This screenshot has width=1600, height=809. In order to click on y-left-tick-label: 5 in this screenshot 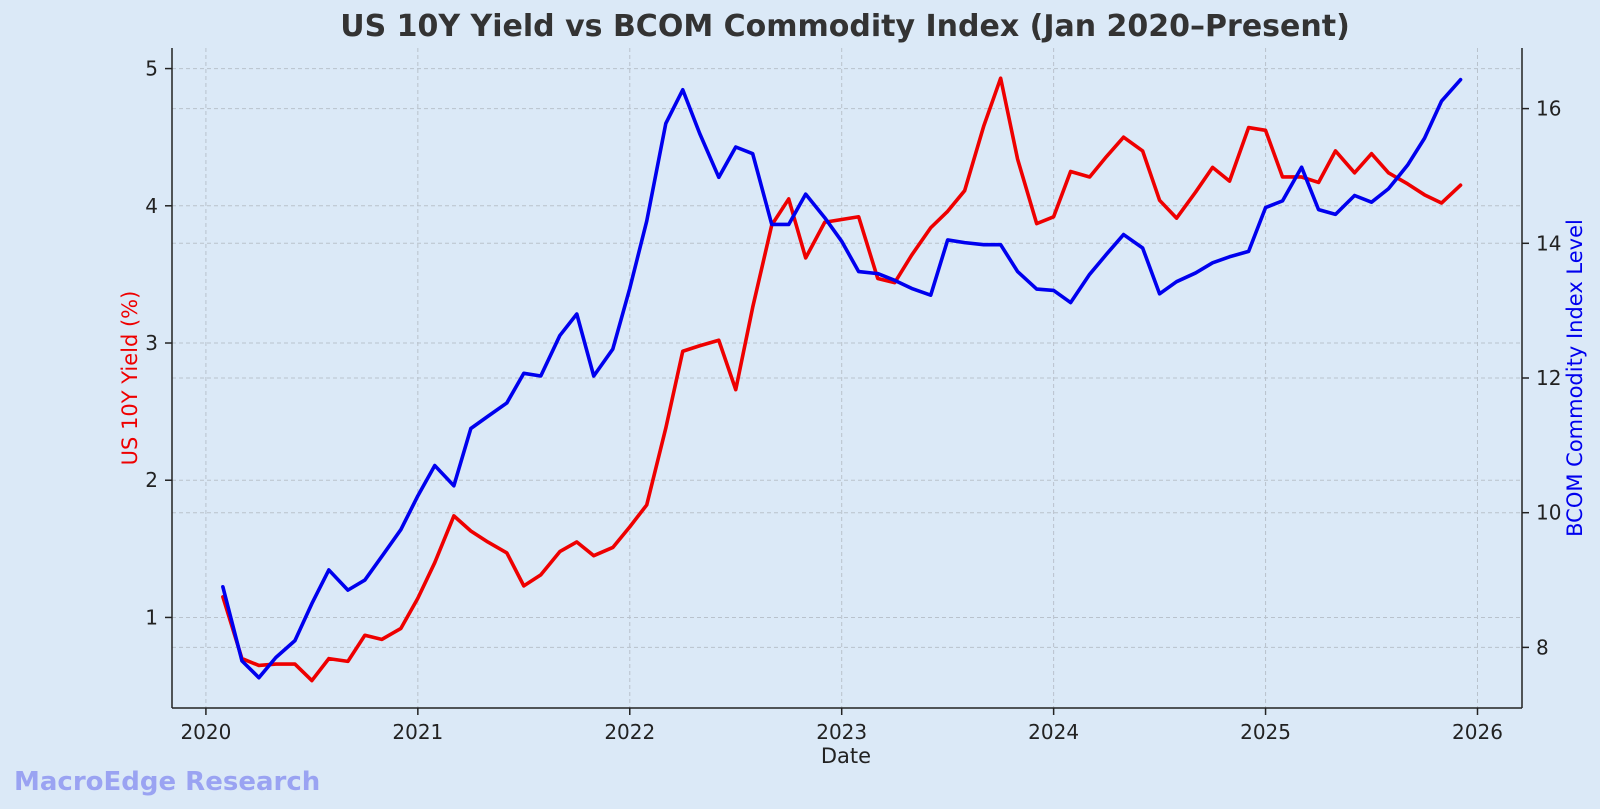, I will do `click(151, 69)`.